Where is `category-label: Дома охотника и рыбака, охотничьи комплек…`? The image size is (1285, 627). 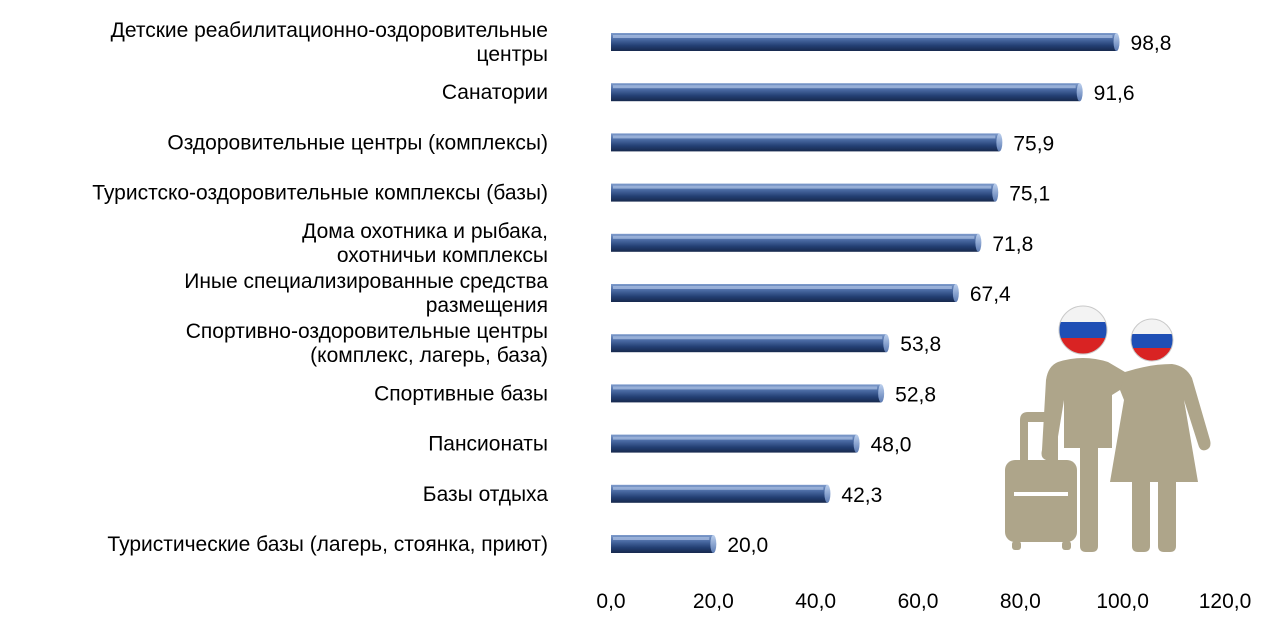 category-label: Дома охотника и рыбака, охотничьи комплек… is located at coordinates (425, 243).